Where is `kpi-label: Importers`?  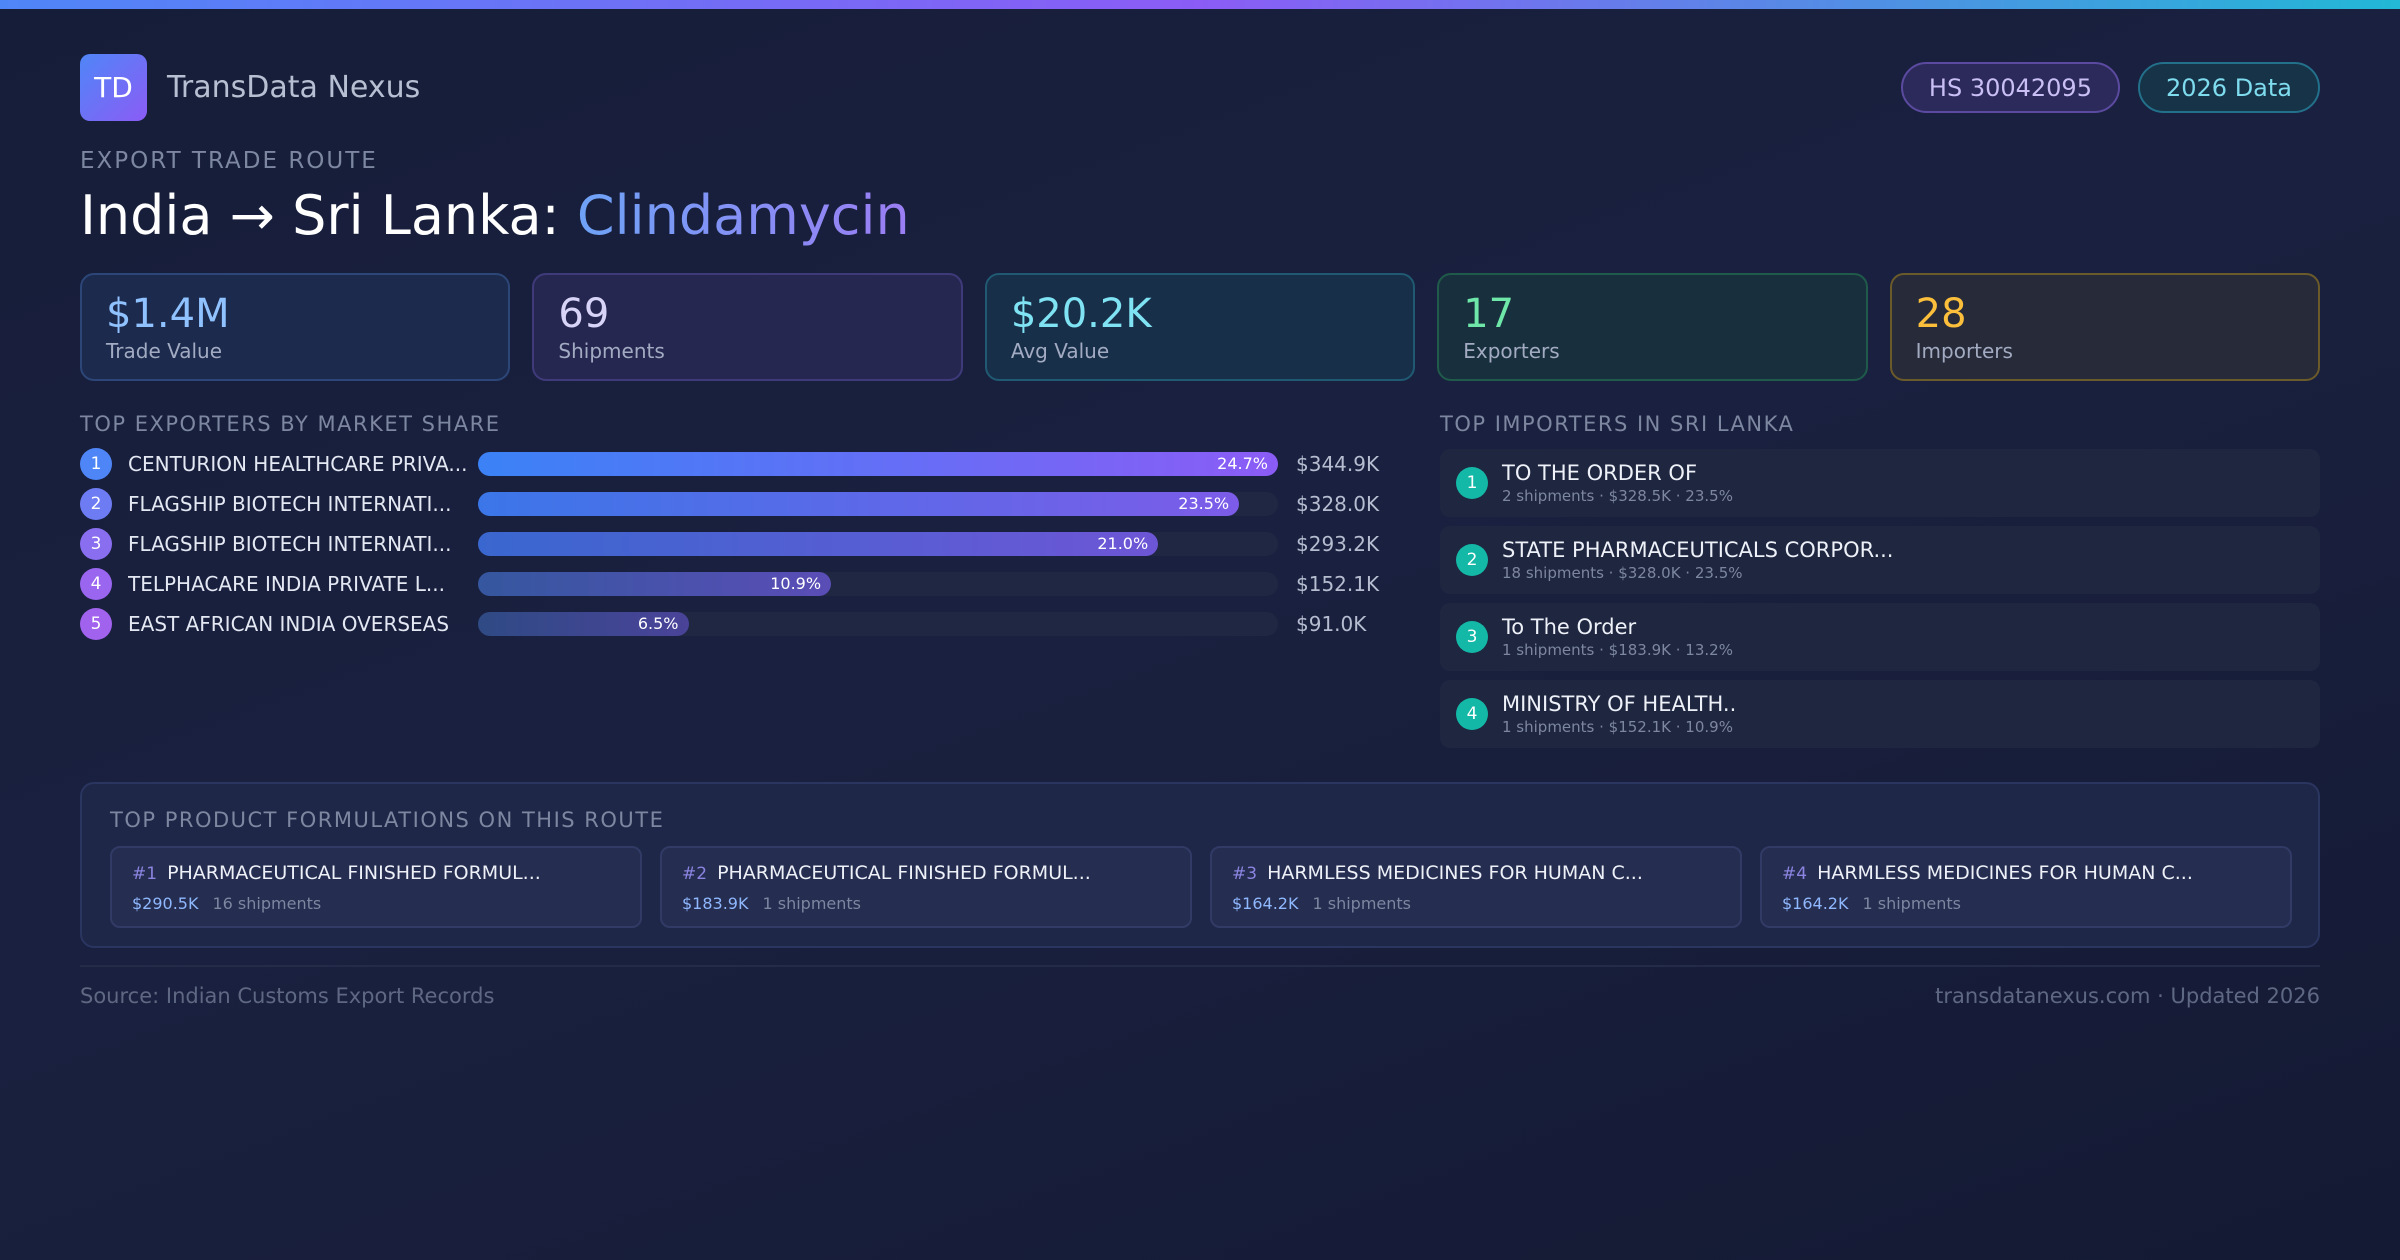 kpi-label: Importers is located at coordinates (1964, 351).